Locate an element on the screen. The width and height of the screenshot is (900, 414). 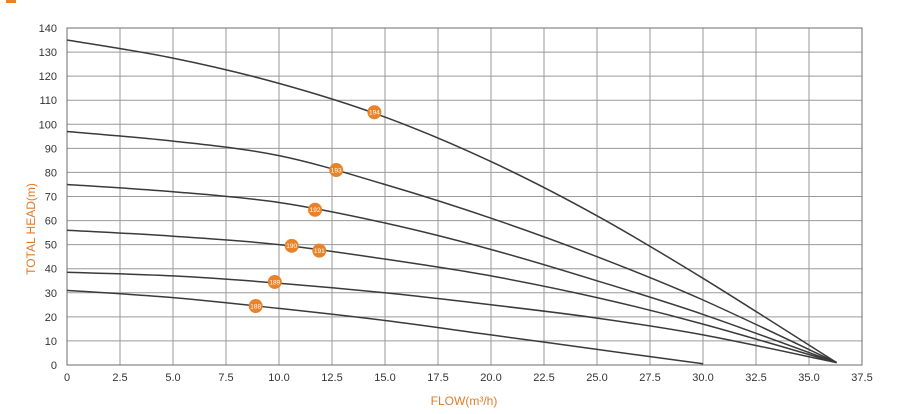
curve-label-text: 193 is located at coordinates (336, 170).